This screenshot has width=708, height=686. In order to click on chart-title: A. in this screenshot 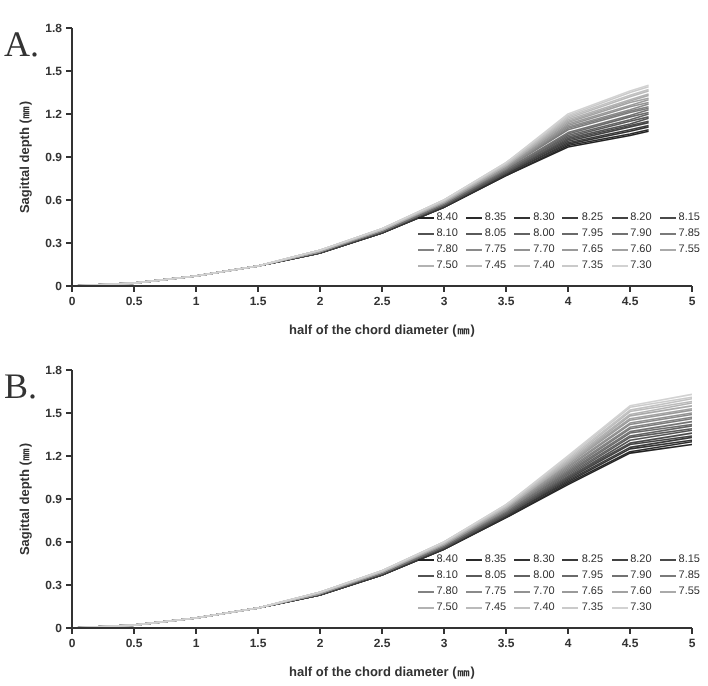, I will do `click(21, 45)`.